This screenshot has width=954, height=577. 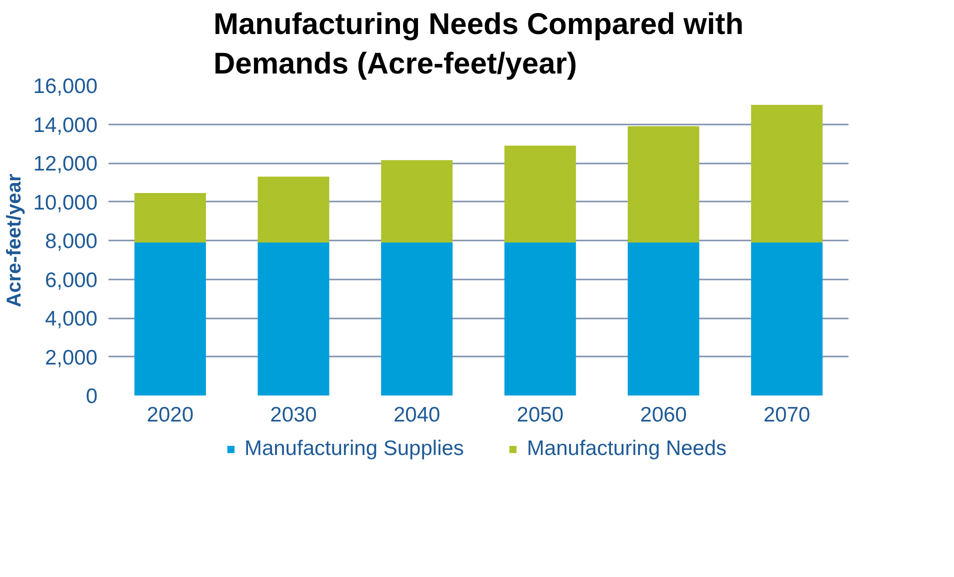 What do you see at coordinates (663, 415) in the screenshot?
I see `x-tick-label: 2060` at bounding box center [663, 415].